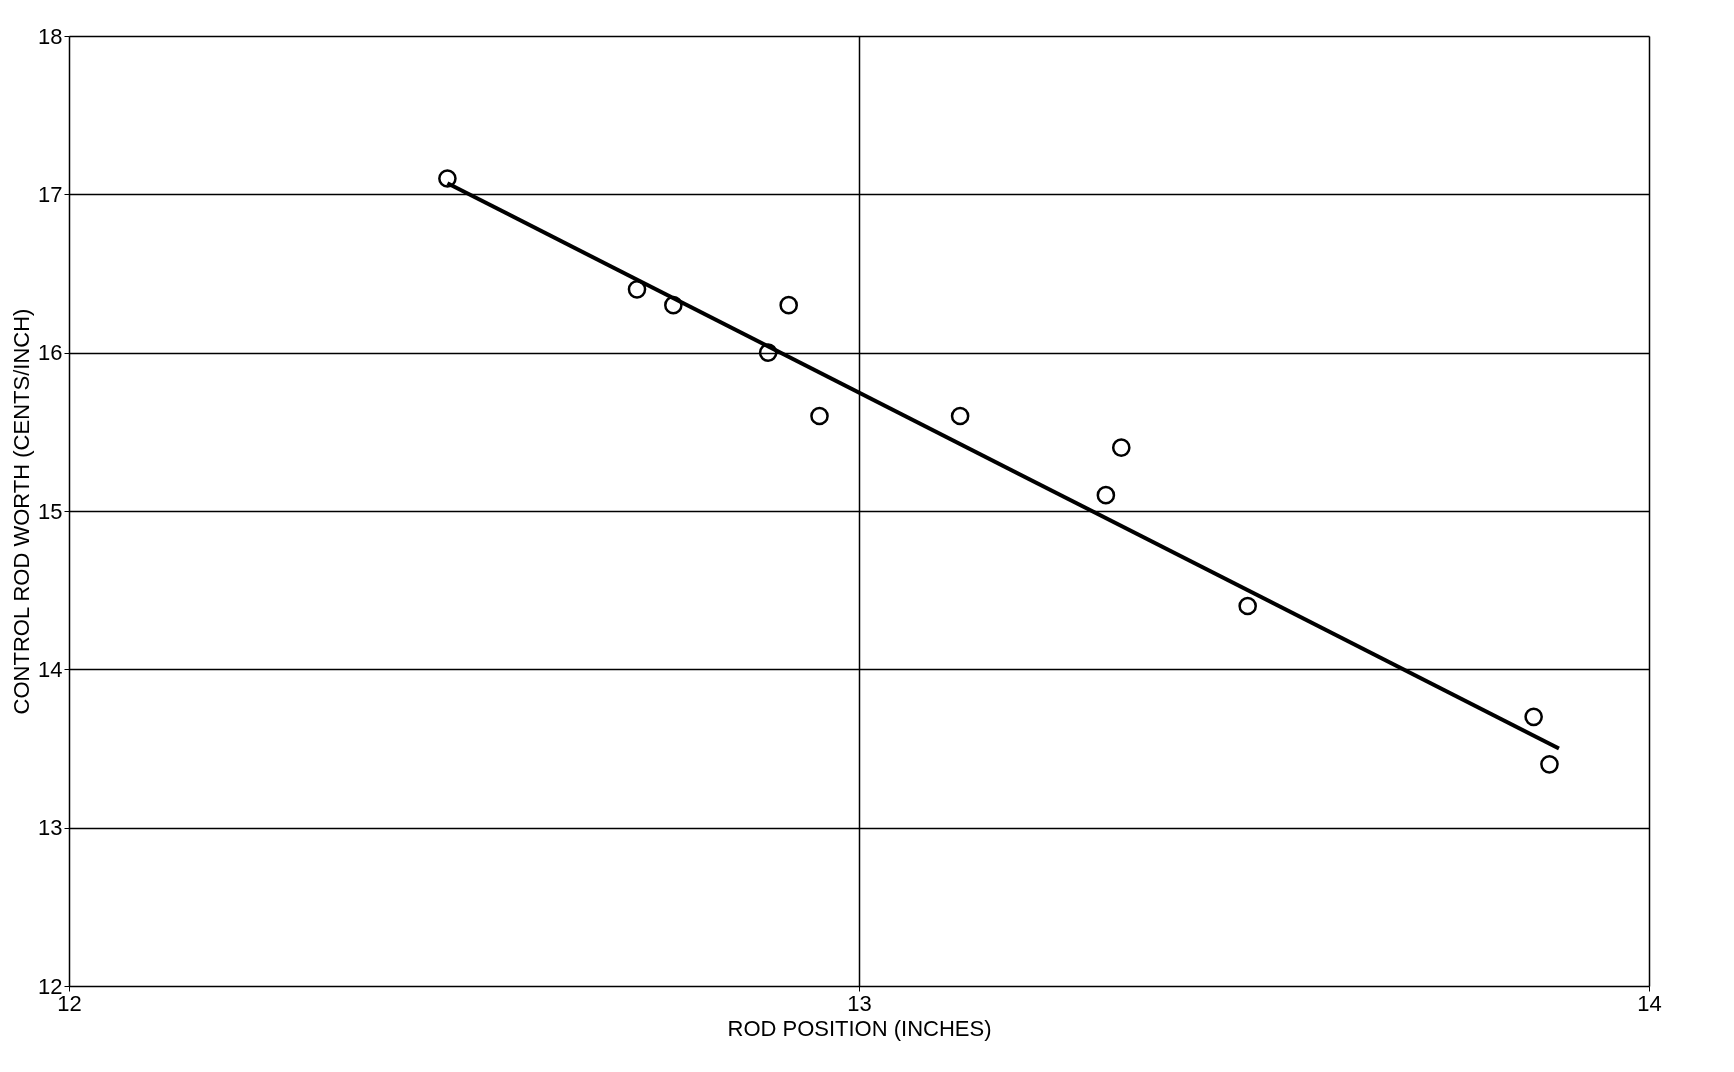 The height and width of the screenshot is (1072, 1734). Describe the element at coordinates (859, 1028) in the screenshot. I see `x-axis-title: ROD POSITION (INCHES)` at that location.